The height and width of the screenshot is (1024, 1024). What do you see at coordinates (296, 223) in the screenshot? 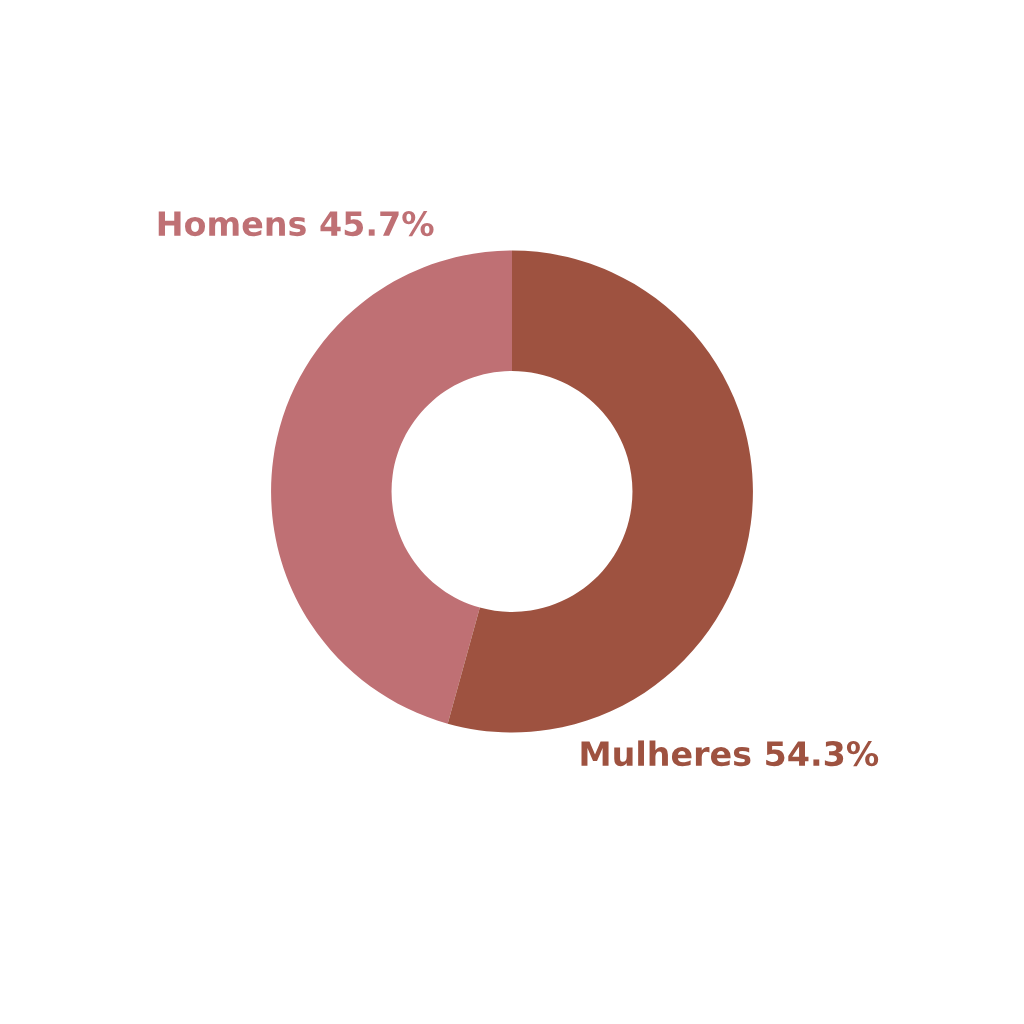
I see `slice-label: Homens 45.7%` at bounding box center [296, 223].